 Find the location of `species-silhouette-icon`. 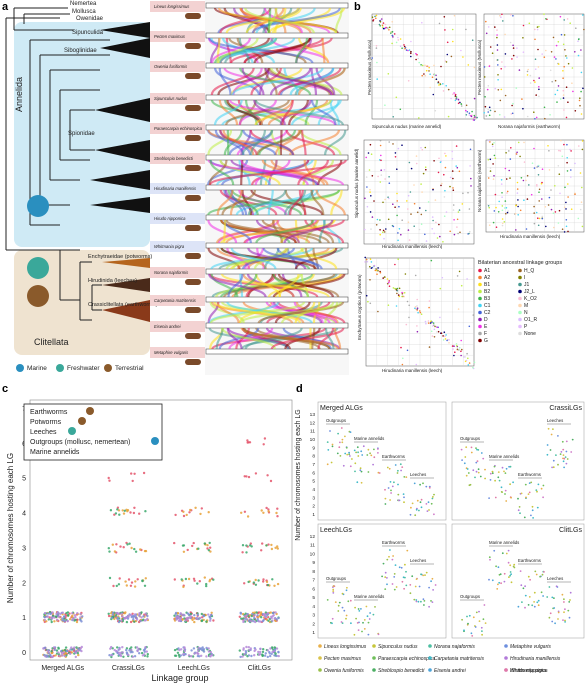

species-silhouette-icon is located at coordinates (193, 336).